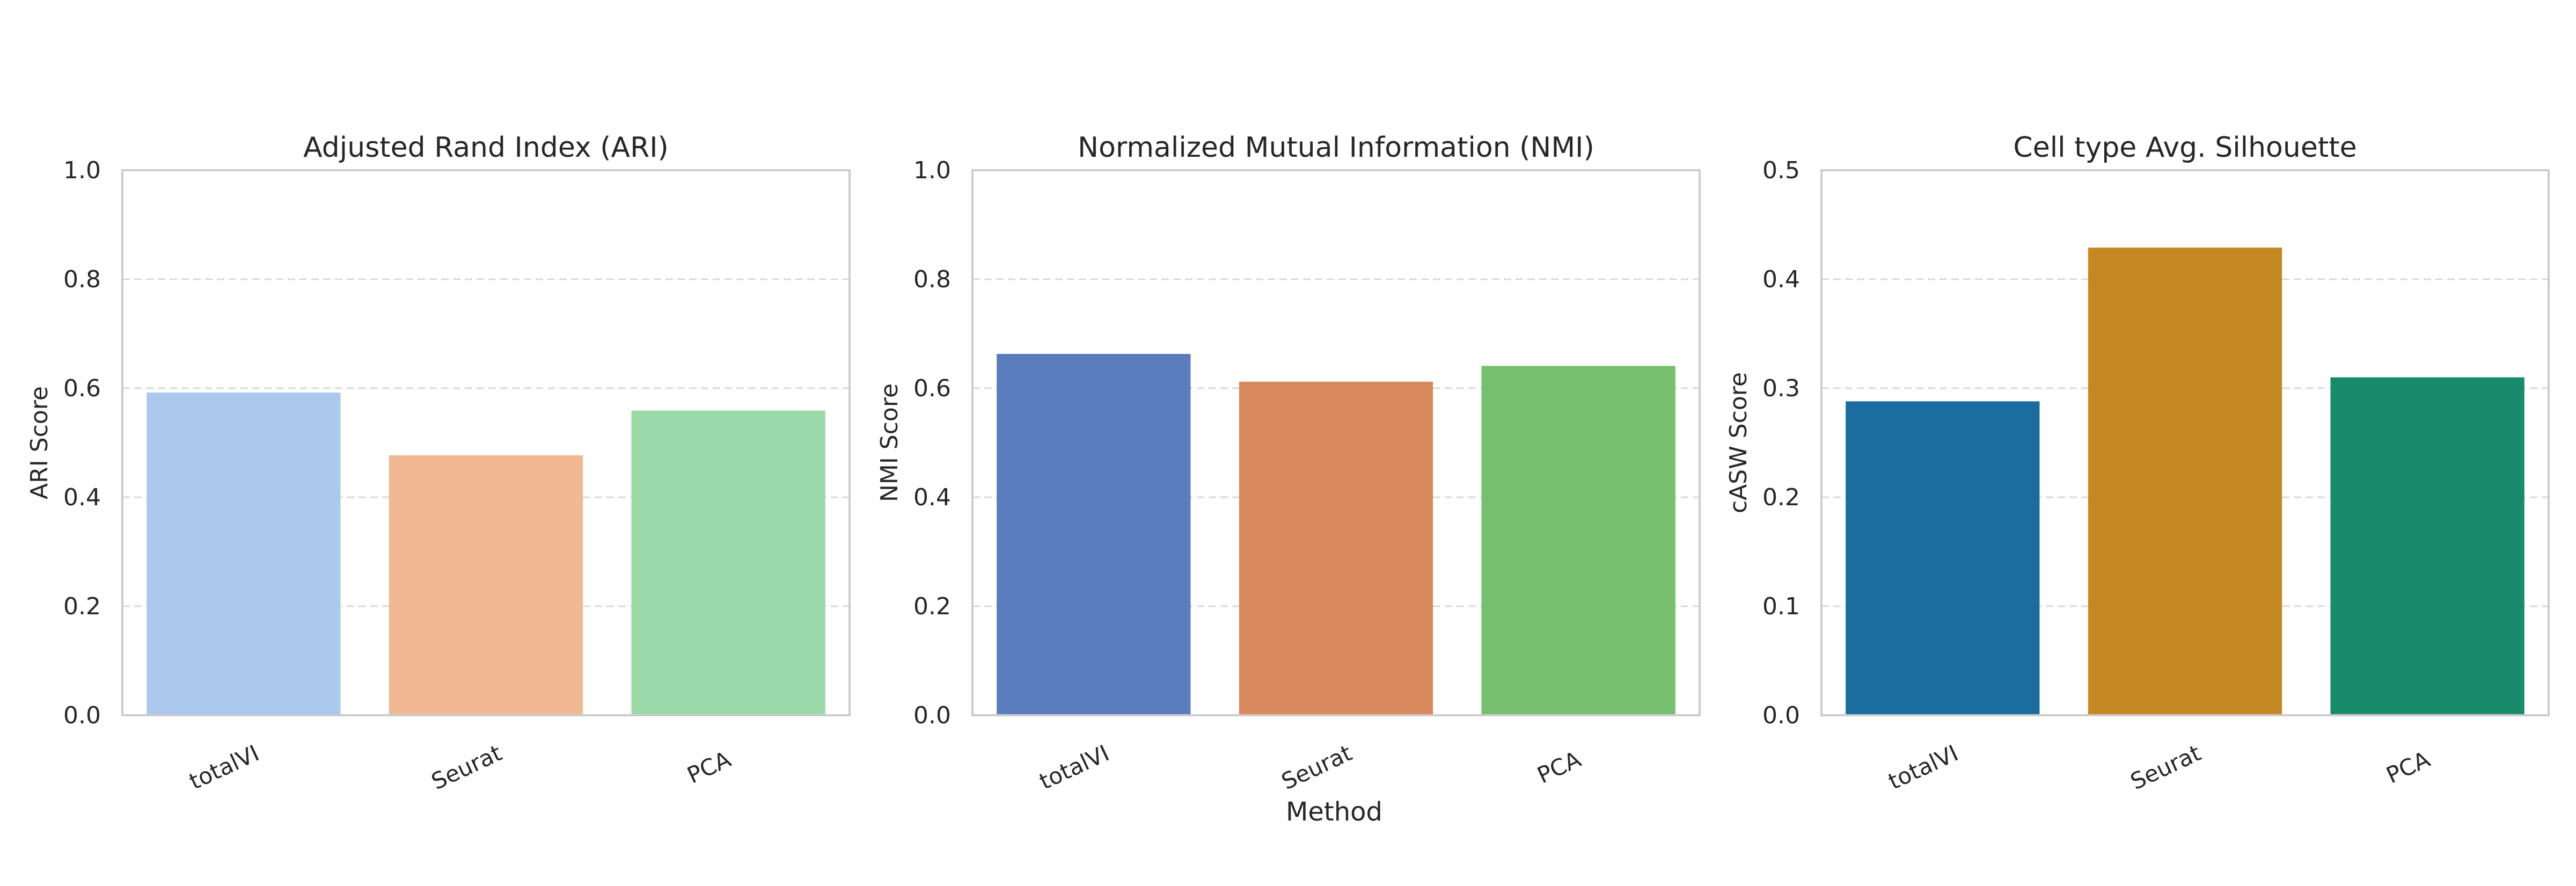  I want to click on y-axis-label: cASW Score, so click(1738, 442).